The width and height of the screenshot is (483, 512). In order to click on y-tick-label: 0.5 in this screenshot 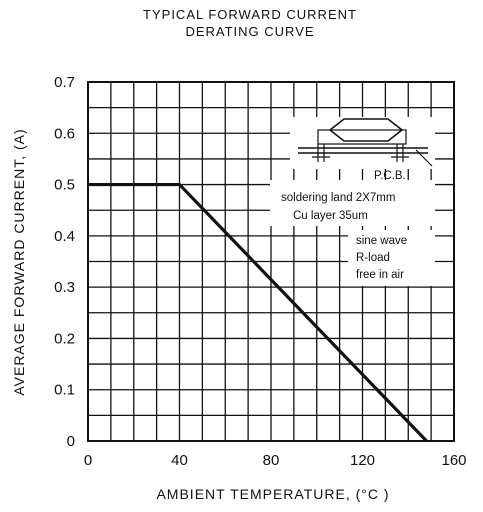, I will do `click(64, 185)`.